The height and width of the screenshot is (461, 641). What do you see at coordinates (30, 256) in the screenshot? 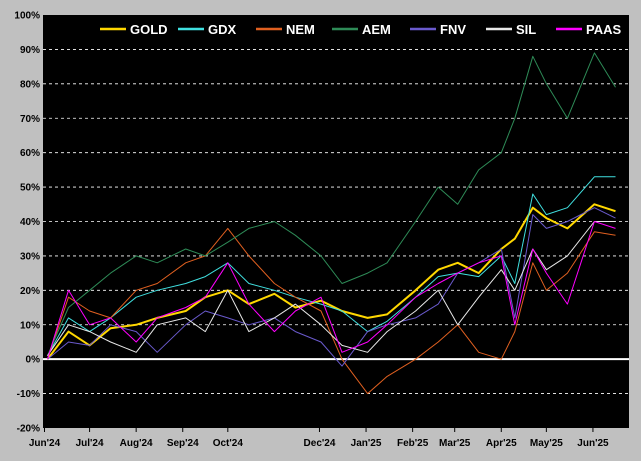
I see `y-tick-label: 30%` at bounding box center [30, 256].